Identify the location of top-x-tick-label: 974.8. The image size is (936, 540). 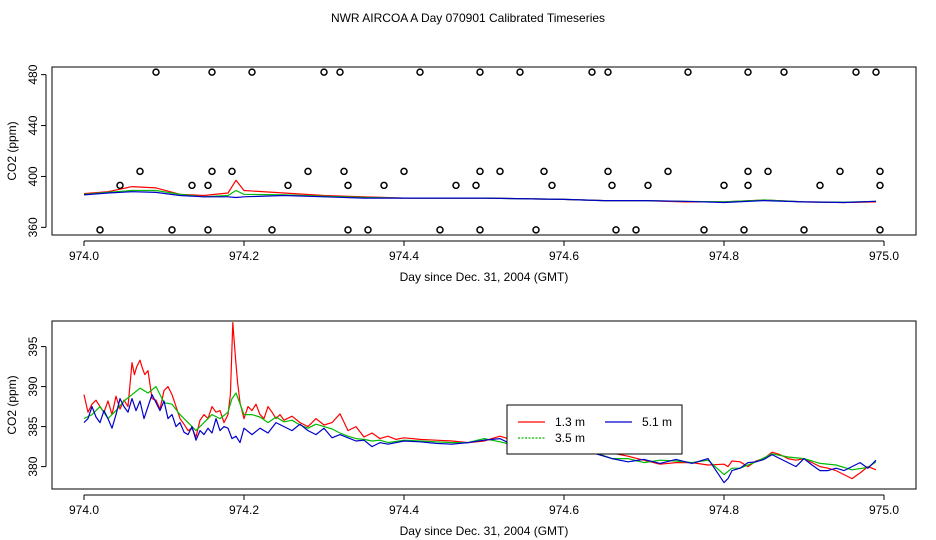
(724, 256).